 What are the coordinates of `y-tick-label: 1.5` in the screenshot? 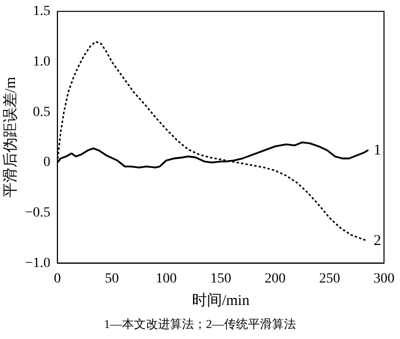 It's located at (41, 12).